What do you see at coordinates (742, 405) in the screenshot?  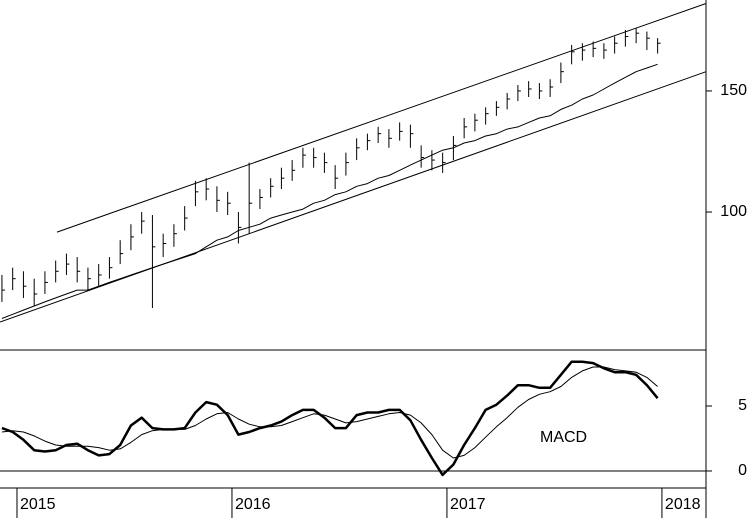 I see `y-tick-label: 5` at bounding box center [742, 405].